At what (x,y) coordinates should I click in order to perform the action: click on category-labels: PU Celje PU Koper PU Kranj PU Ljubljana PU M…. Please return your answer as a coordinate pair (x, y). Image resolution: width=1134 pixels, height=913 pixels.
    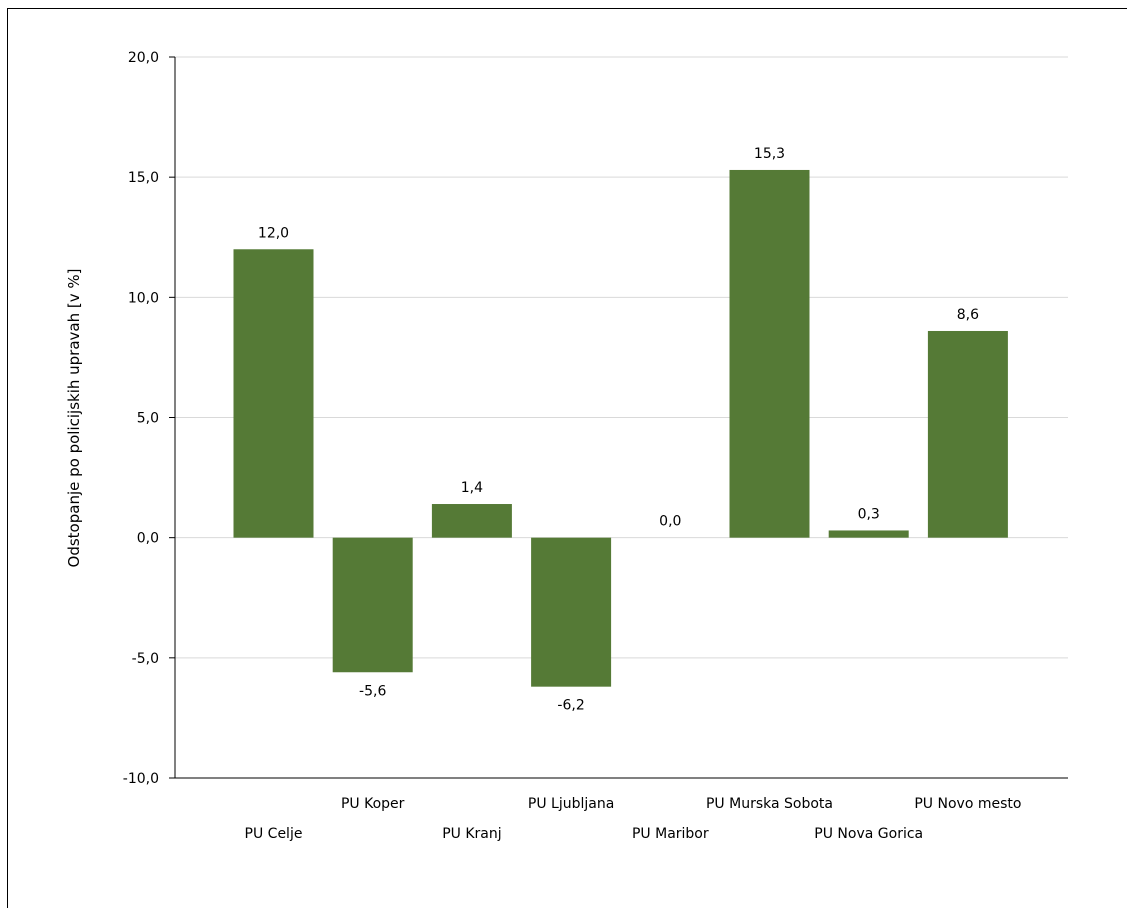
    Looking at the image, I should click on (633, 819).